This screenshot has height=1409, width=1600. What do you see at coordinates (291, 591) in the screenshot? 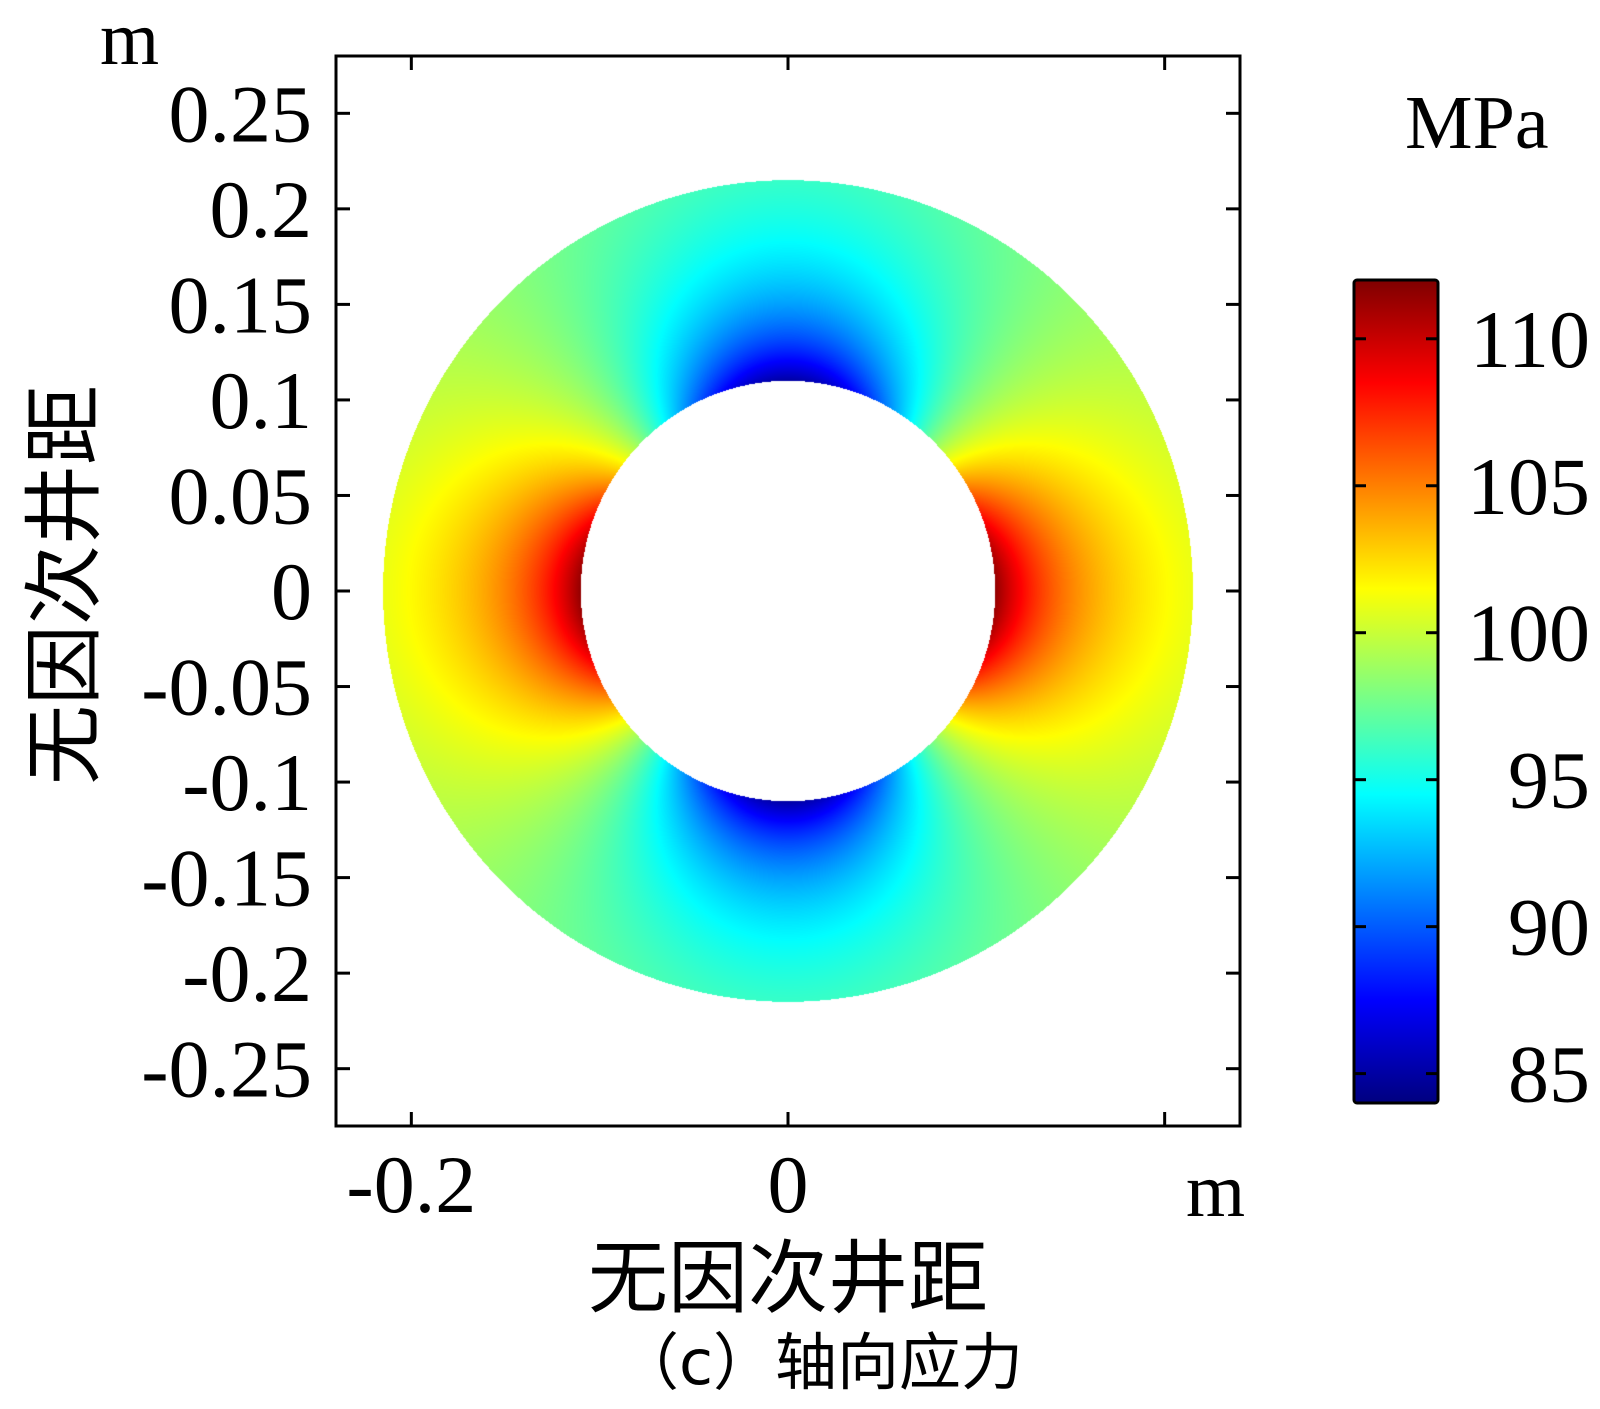
I see `y-tick-label: 0` at bounding box center [291, 591].